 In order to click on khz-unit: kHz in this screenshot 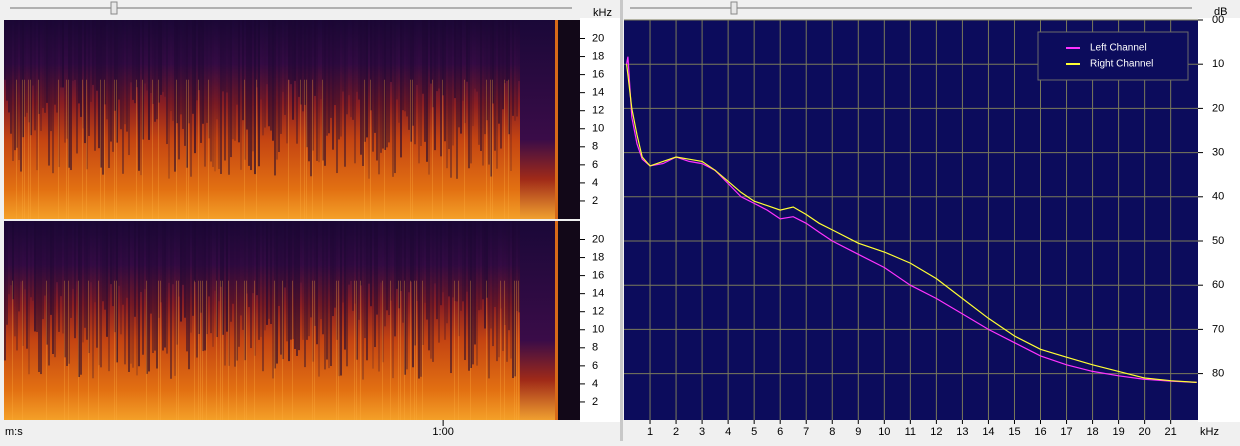, I will do `click(1209, 432)`.